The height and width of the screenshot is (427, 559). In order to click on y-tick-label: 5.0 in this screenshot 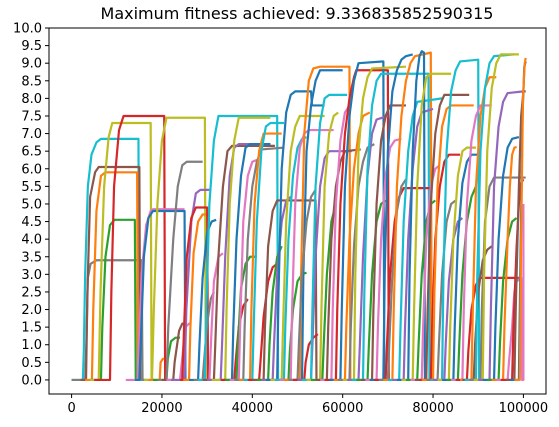, I will do `click(31, 204)`.